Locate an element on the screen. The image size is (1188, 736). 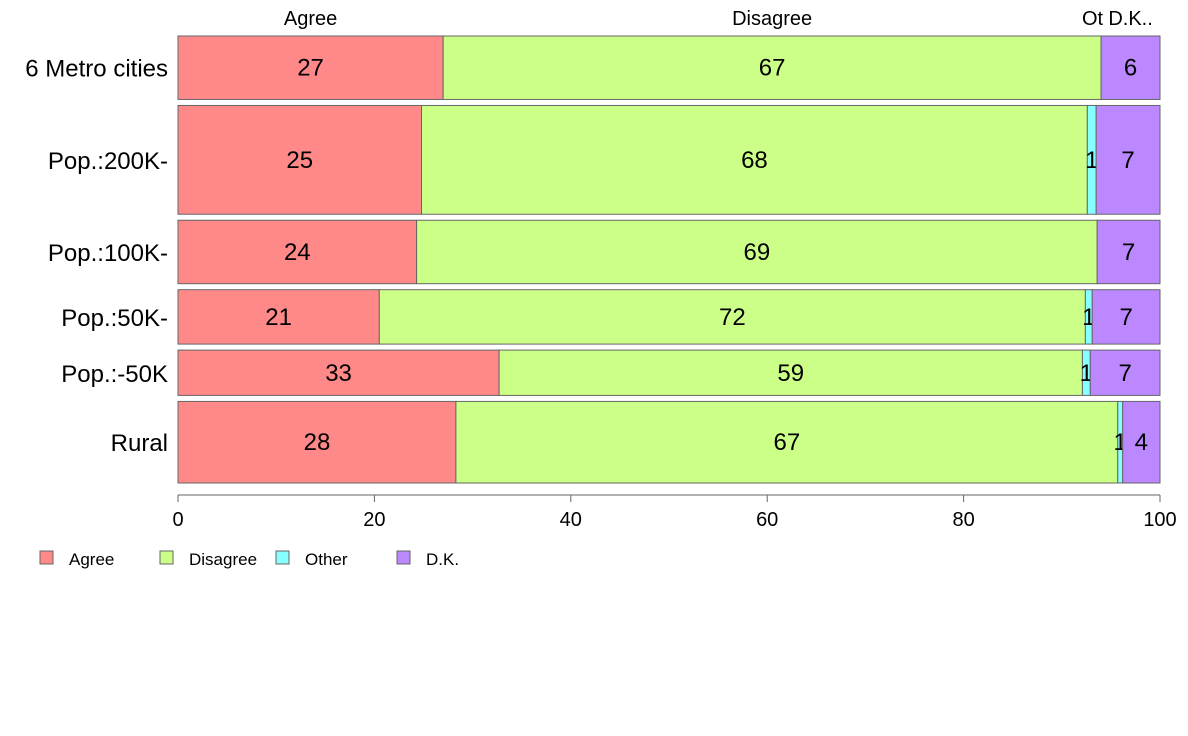
bar-row-rural: 28 67 1 4 is located at coordinates (669, 442).